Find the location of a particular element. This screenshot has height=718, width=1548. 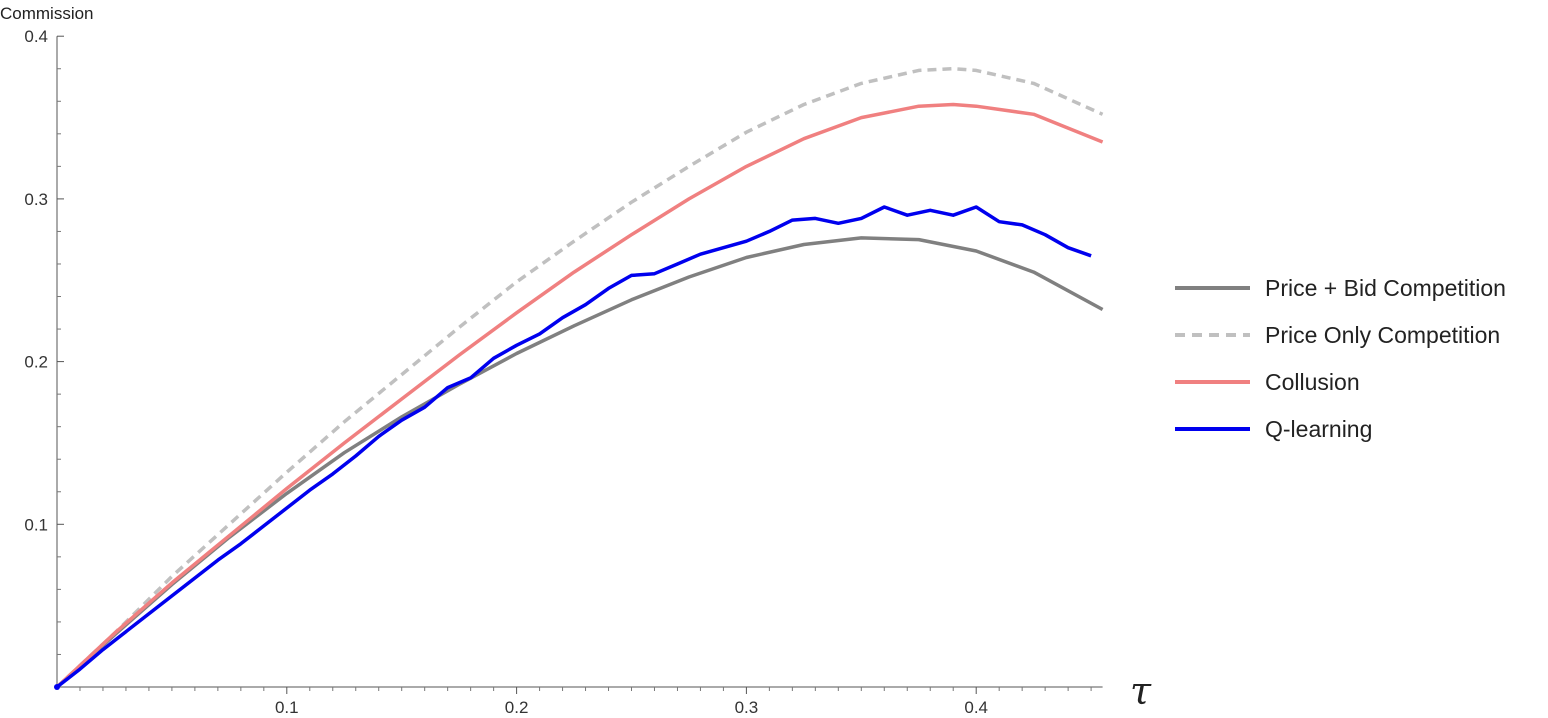

y-tick-label: 0.1 is located at coordinates (36, 524).